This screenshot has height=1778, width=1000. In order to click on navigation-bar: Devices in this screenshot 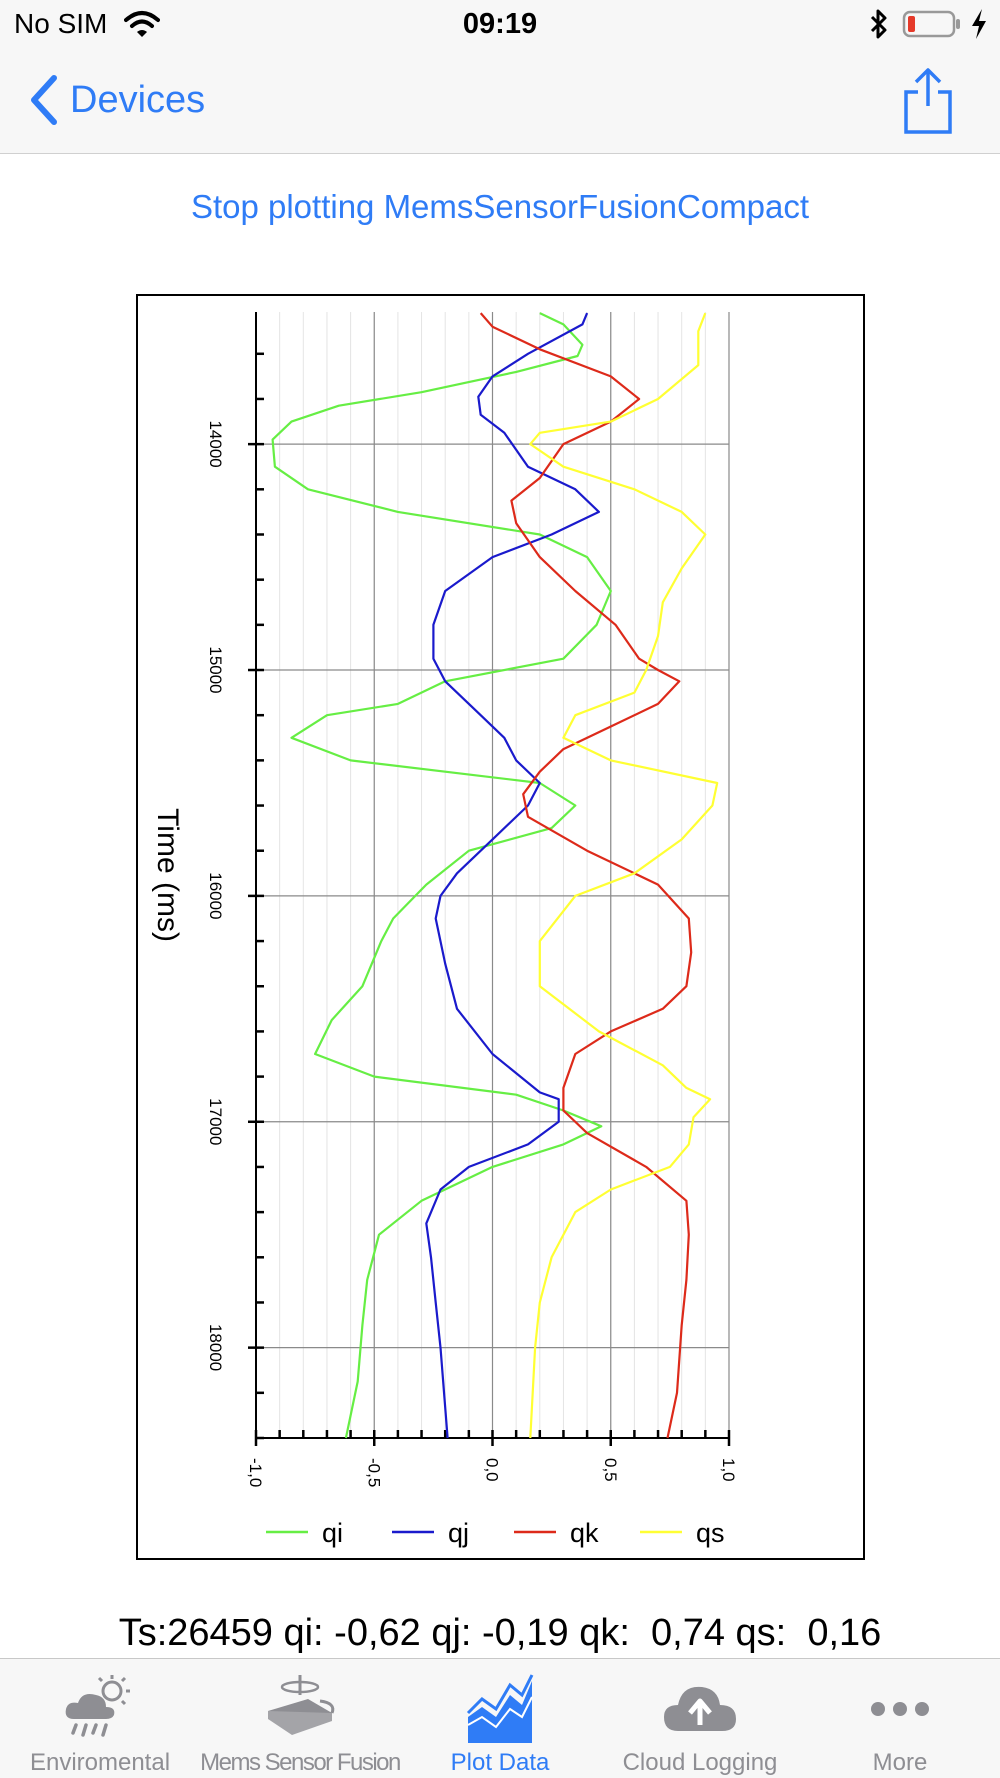, I will do `click(500, 102)`.